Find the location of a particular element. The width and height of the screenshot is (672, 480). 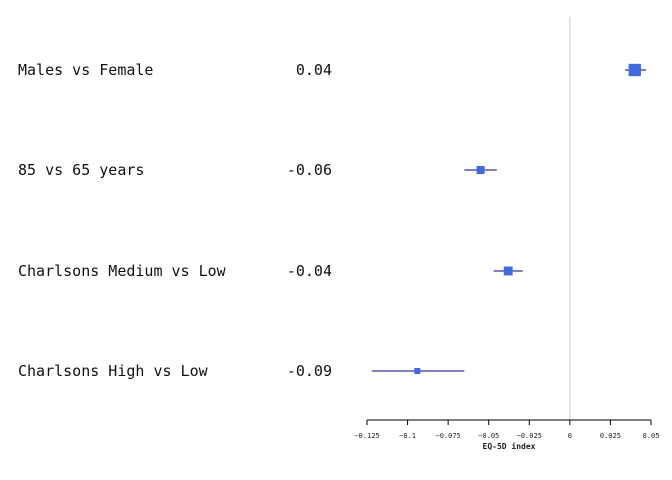

row-label: Males vs Female is located at coordinates (85, 70).